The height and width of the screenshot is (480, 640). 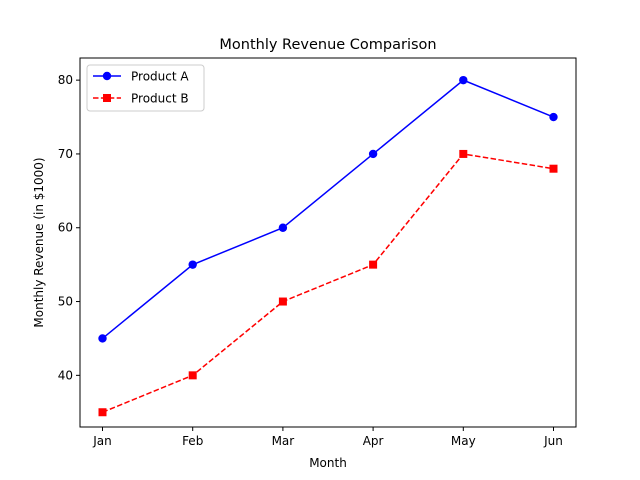 What do you see at coordinates (327, 437) in the screenshot?
I see `x-axis: Jan Feb Mar Apr May Jun` at bounding box center [327, 437].